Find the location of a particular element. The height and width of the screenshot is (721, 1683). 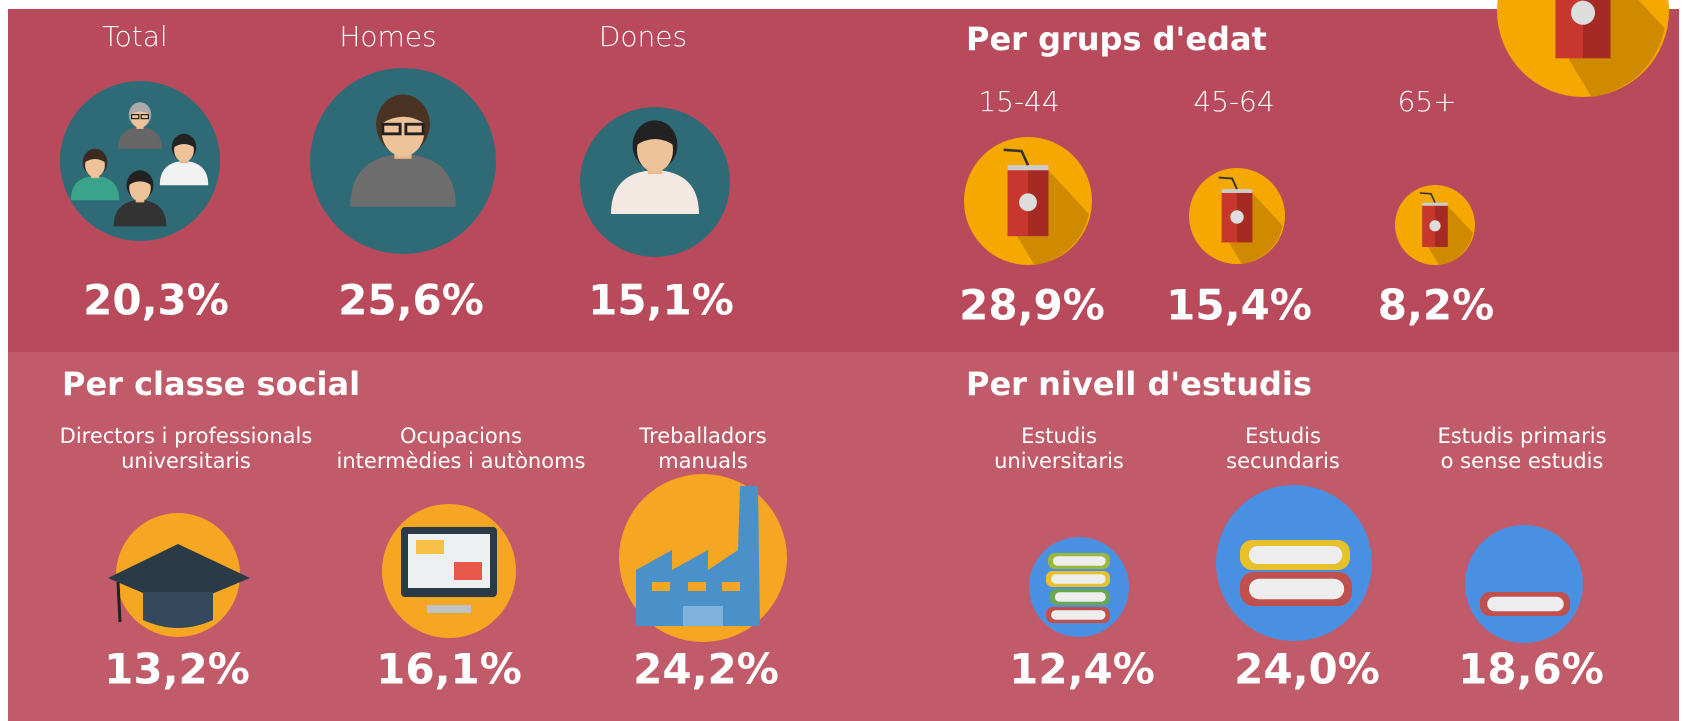

group-value: 24,0% is located at coordinates (1307, 669).